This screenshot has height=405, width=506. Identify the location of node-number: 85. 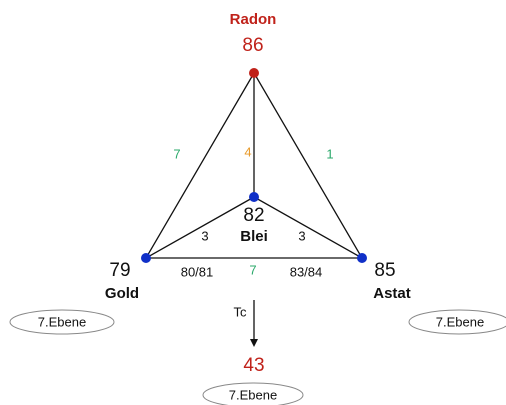
(384, 270).